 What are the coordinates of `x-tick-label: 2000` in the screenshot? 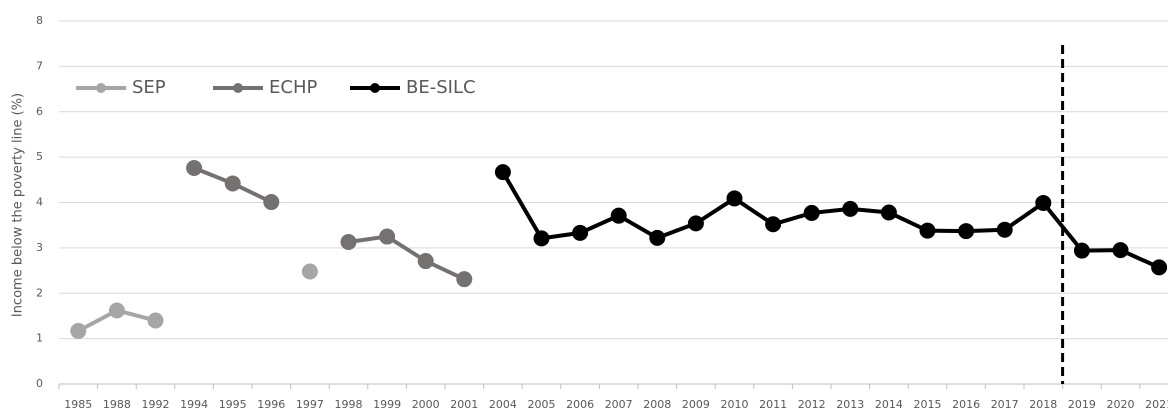 It's located at (426, 404).